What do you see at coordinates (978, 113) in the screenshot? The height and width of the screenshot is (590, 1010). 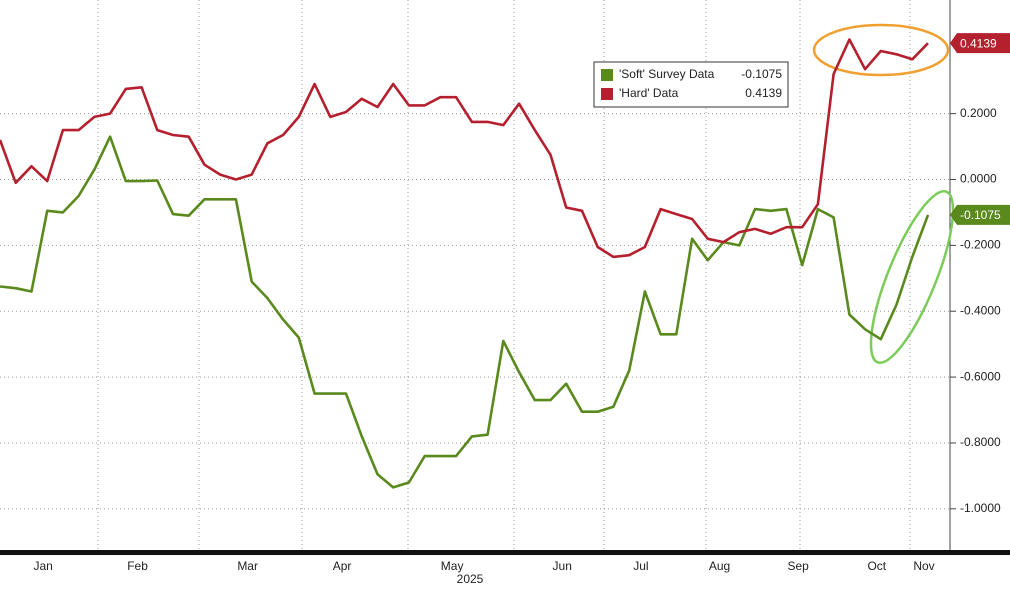 I see `y-tick-label: 0.2000` at bounding box center [978, 113].